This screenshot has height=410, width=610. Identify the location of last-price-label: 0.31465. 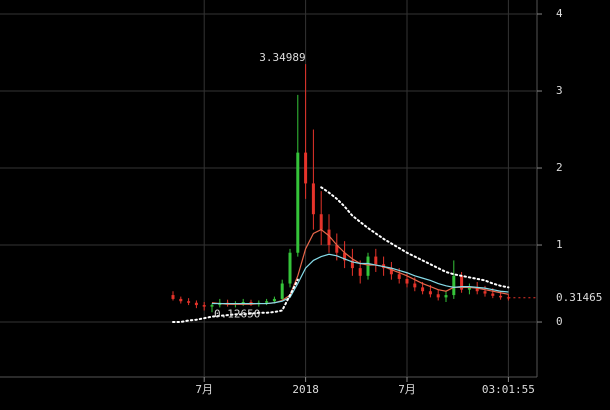
(579, 297).